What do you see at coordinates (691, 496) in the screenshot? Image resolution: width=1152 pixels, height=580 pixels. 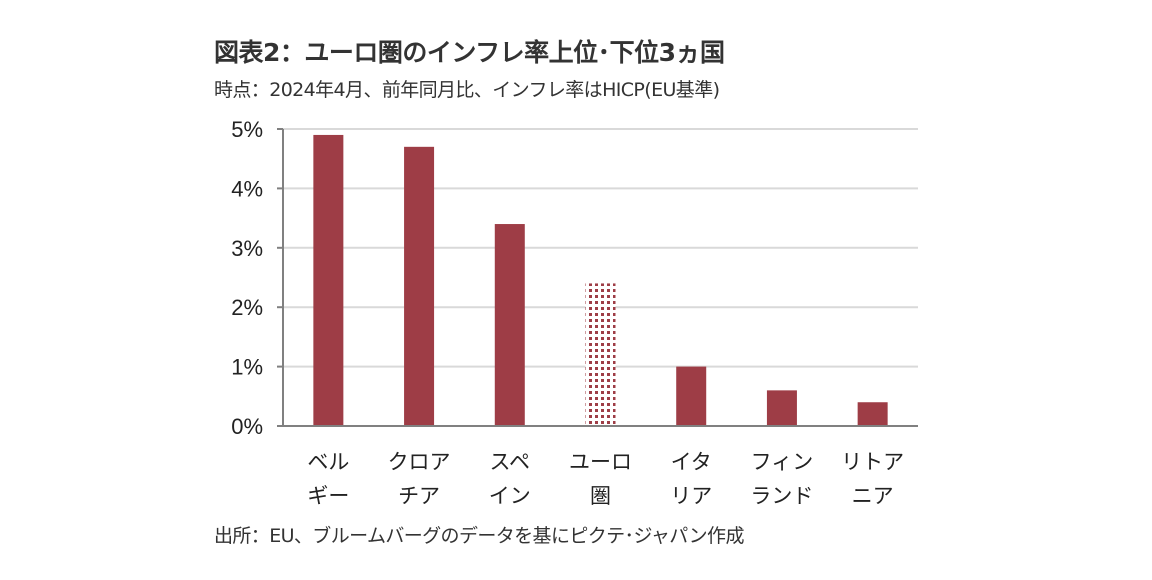 I see `x-category-label: リア` at bounding box center [691, 496].